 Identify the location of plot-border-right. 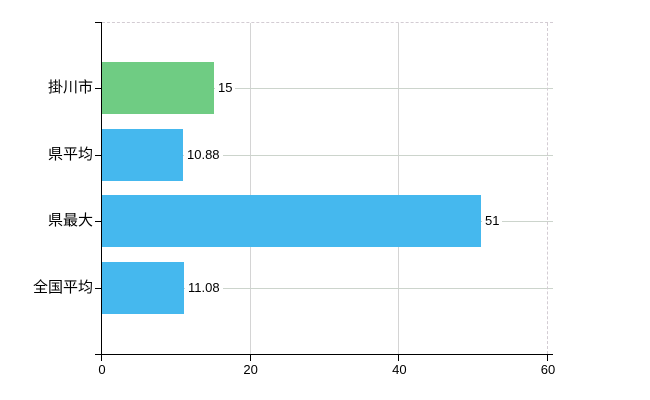
(547, 188).